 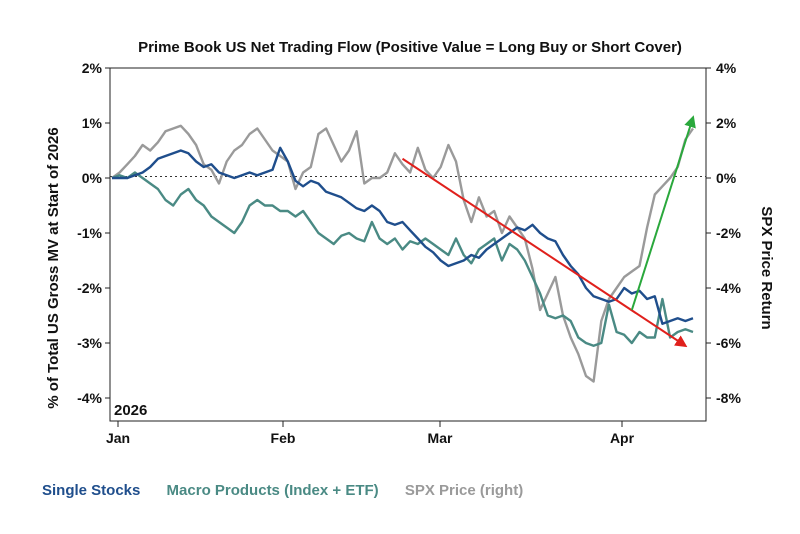 I want to click on legend-spx-price: SPX Price (right), so click(x=464, y=490).